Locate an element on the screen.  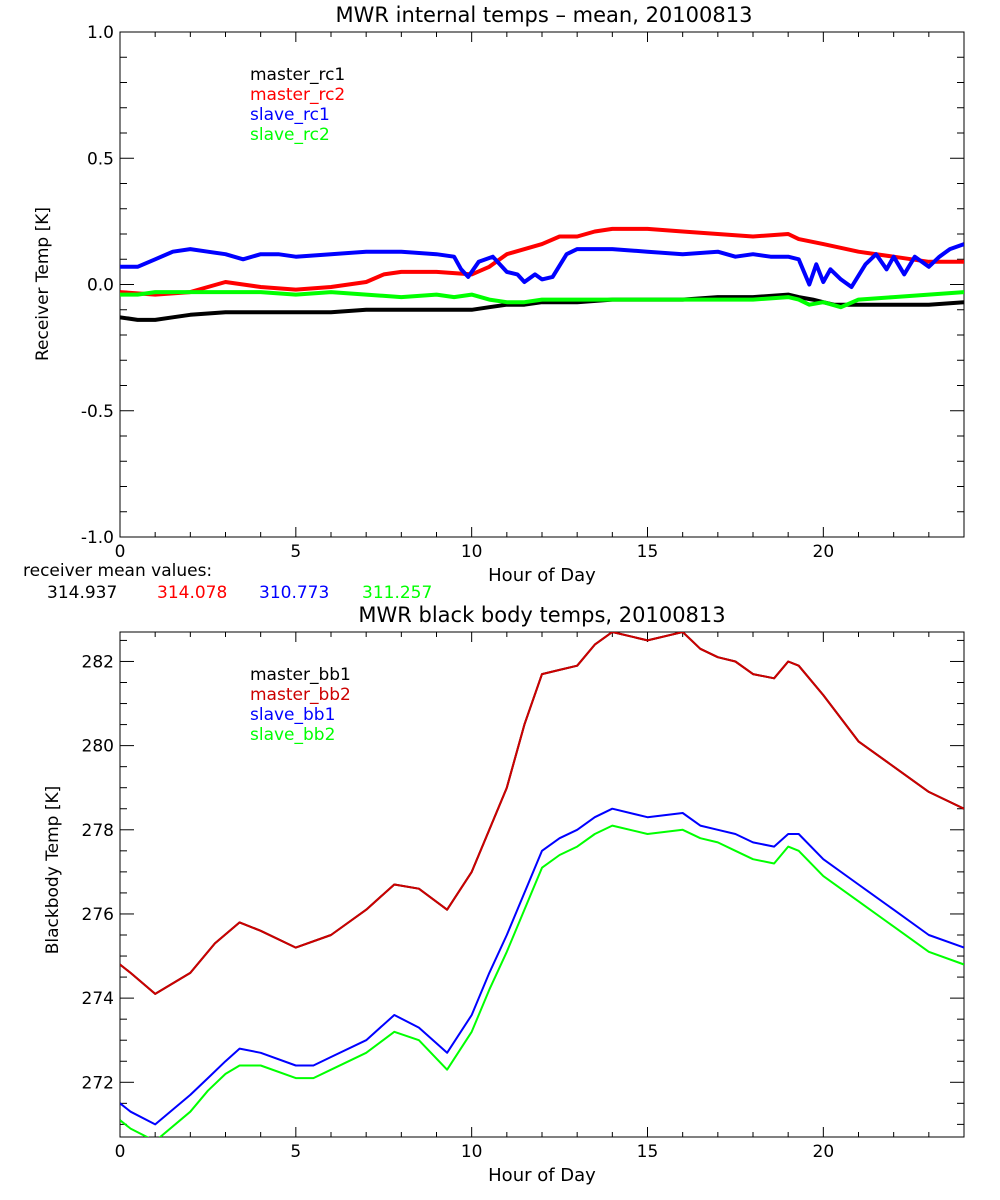
y-tick-label: -0.5 is located at coordinates (97, 412).